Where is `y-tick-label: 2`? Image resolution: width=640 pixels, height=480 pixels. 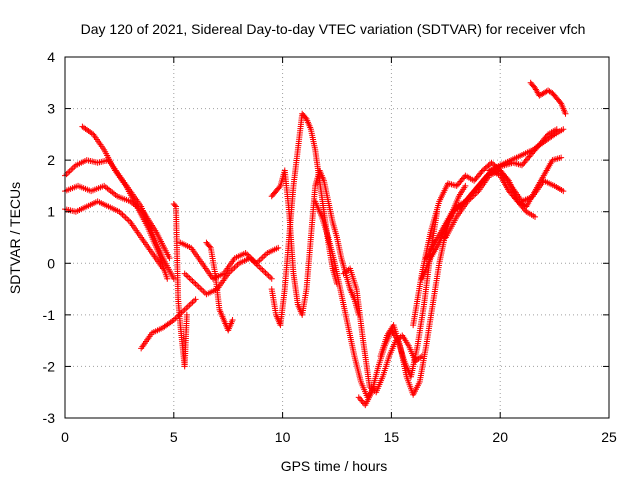
y-tick-label: 2 is located at coordinates (51, 160).